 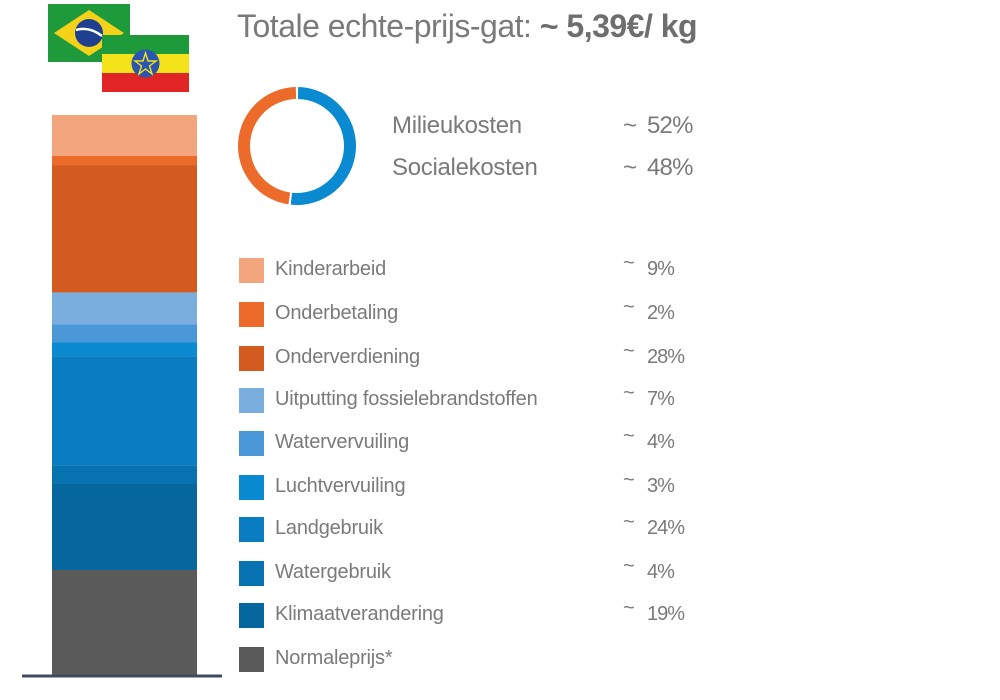 I want to click on summary-pct-milieukosten: 52%, so click(x=670, y=125).